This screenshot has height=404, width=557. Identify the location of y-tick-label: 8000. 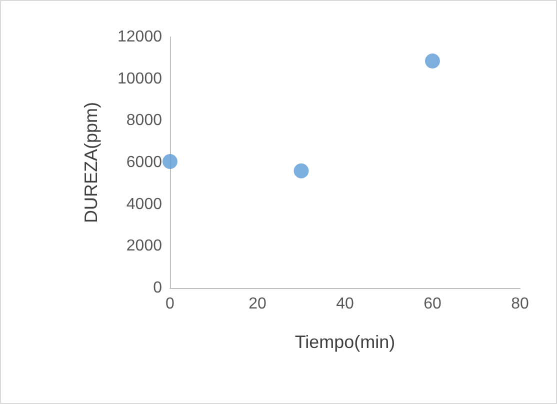
(144, 121).